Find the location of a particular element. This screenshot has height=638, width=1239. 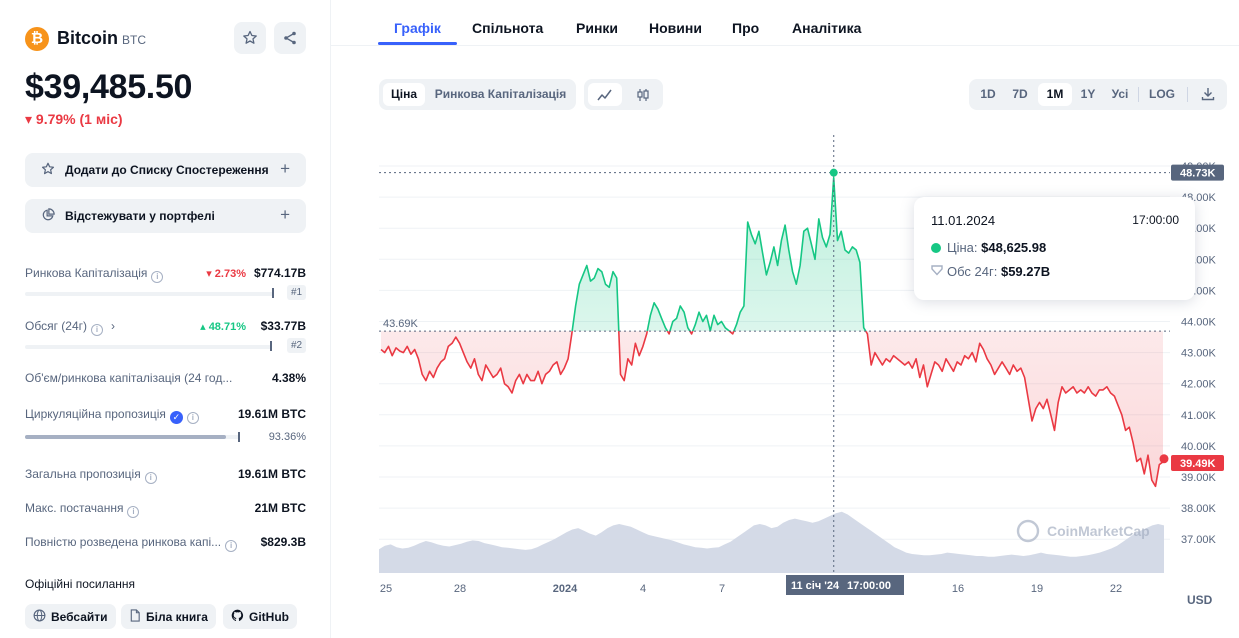

download-icon is located at coordinates (1208, 94).